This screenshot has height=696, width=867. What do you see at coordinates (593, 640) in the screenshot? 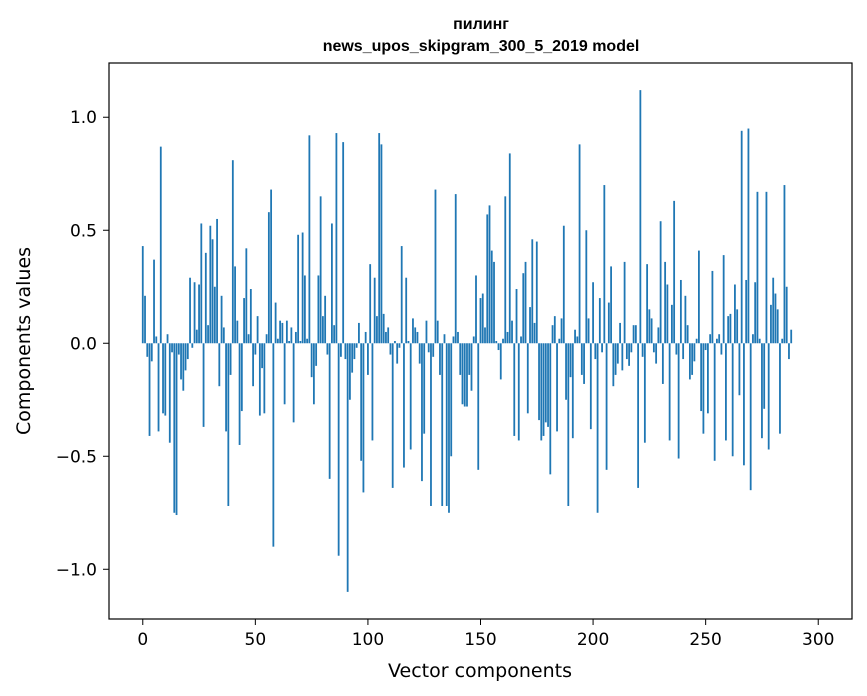
I see `x-tick-label: 200` at bounding box center [593, 640].